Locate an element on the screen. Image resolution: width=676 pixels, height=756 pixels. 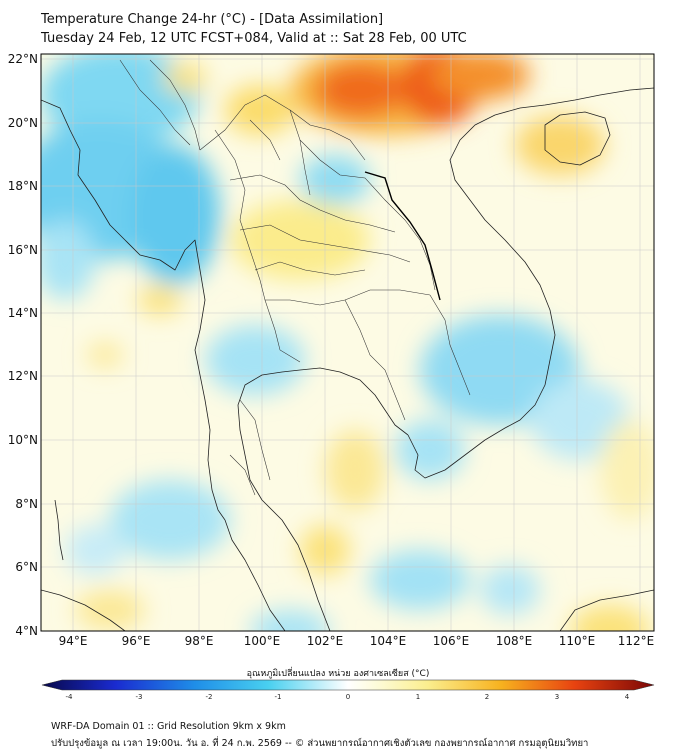
lon-label: 108°E is located at coordinates (514, 641).